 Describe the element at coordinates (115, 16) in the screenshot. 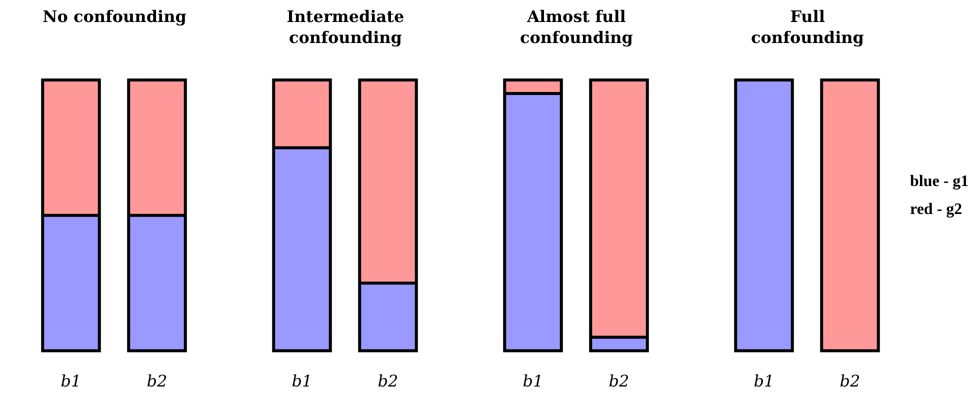

I see `chart-title: No confounding` at that location.